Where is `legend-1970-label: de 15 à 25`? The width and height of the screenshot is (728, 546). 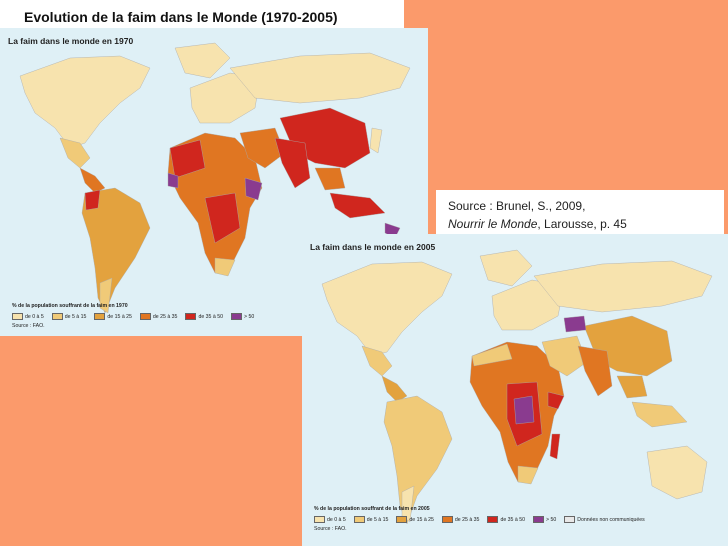
legend-1970-label: de 15 à 25 is located at coordinates (119, 316).